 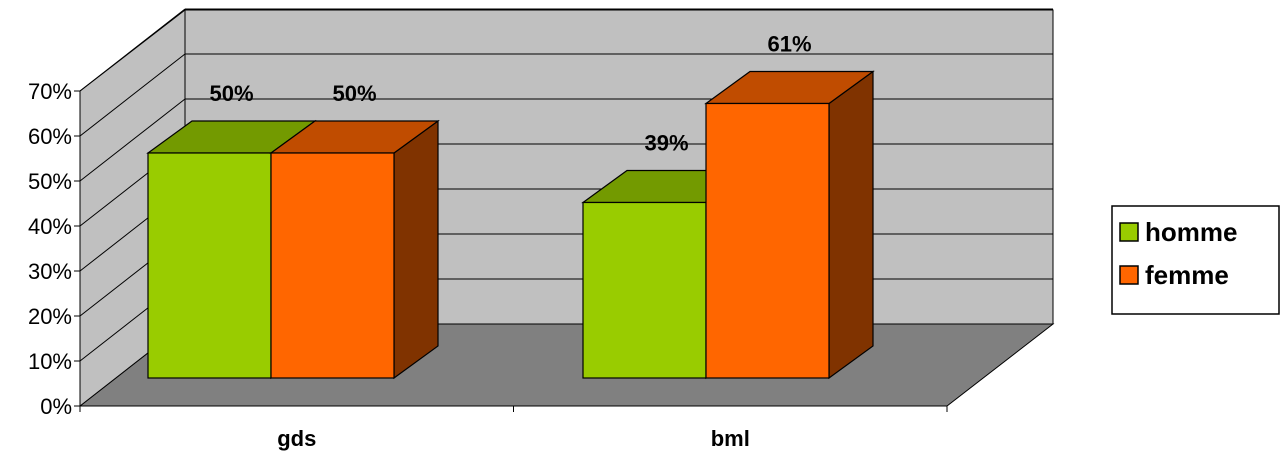 I want to click on bar-side-gds-femme, so click(x=416, y=249).